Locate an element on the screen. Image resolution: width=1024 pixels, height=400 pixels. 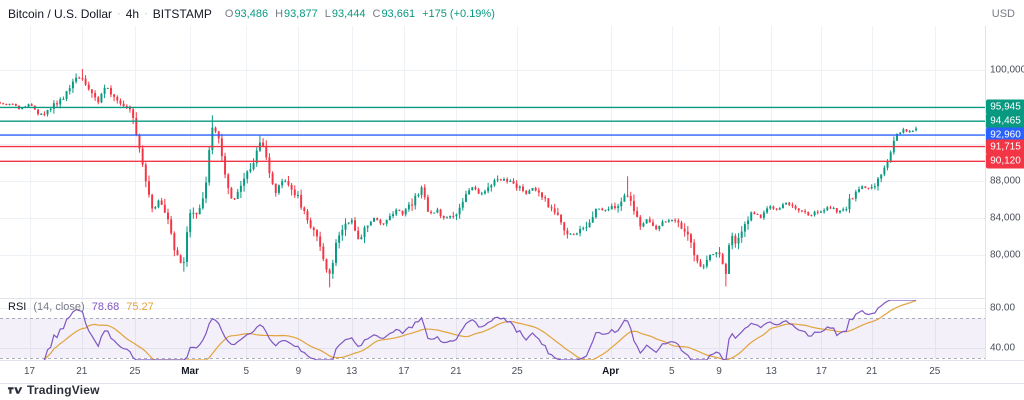
change-value: +175 (+0.19%) is located at coordinates (458, 14).